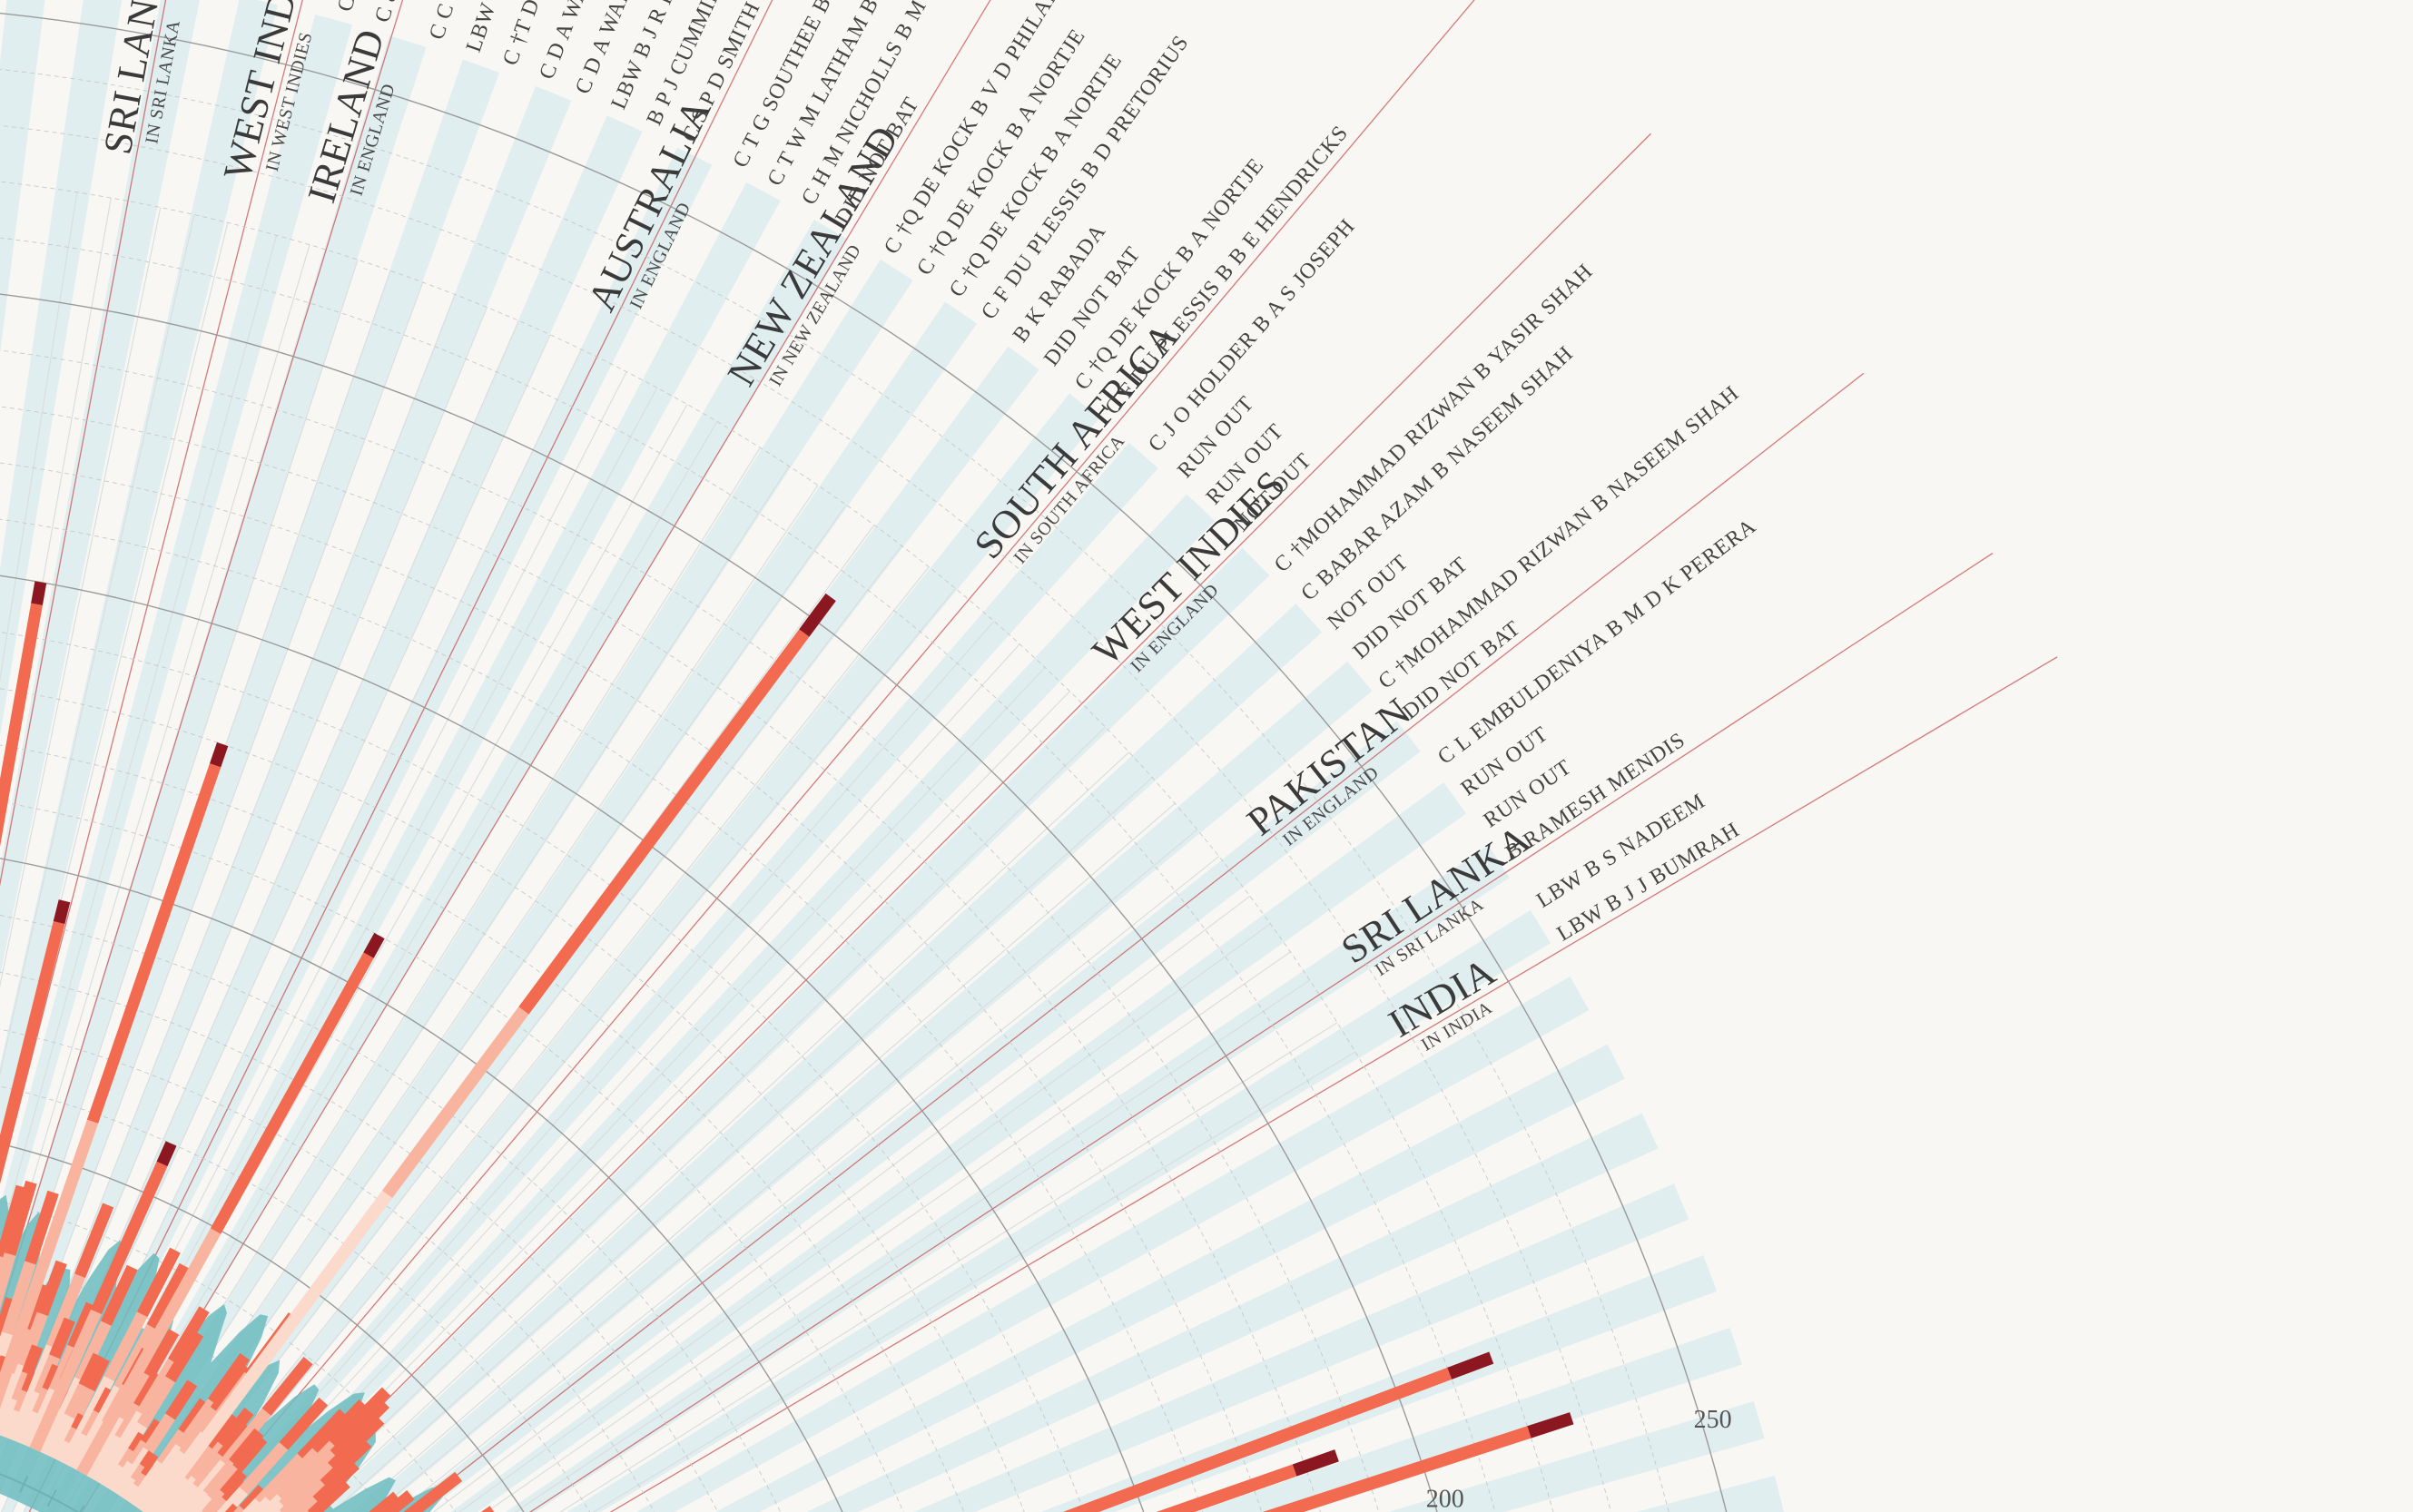  Describe the element at coordinates (1445, 1498) in the screenshot. I see `tick-label: 200` at that location.